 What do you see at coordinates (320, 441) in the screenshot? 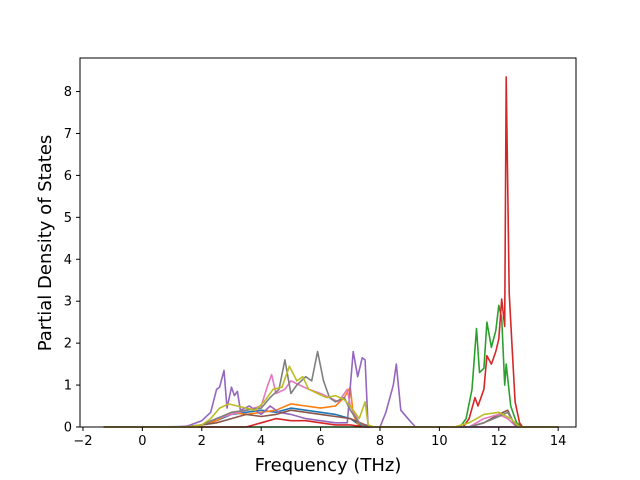
I see `x-tick-label: 6` at bounding box center [320, 441].